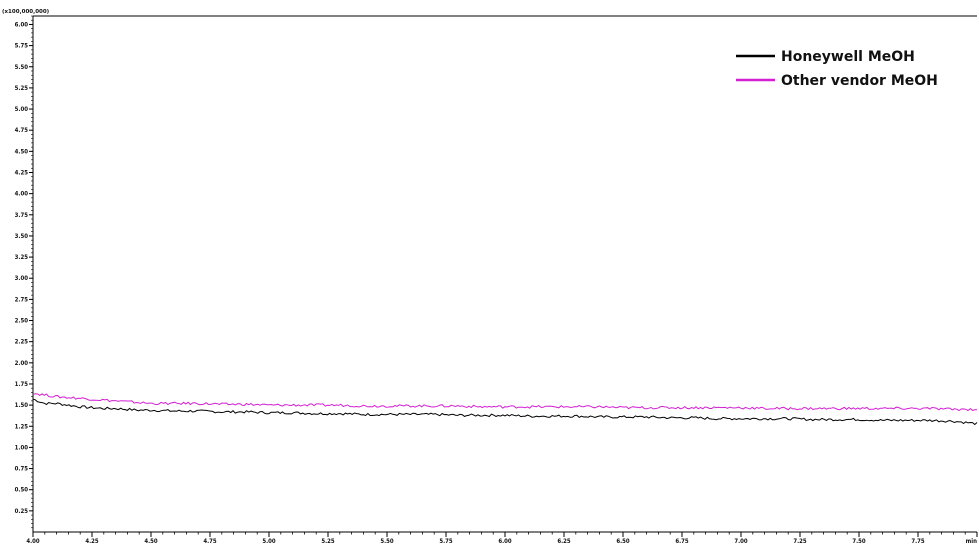 This screenshot has height=547, width=979. Describe the element at coordinates (22, 384) in the screenshot. I see `y-tick-label: 1.75` at that location.